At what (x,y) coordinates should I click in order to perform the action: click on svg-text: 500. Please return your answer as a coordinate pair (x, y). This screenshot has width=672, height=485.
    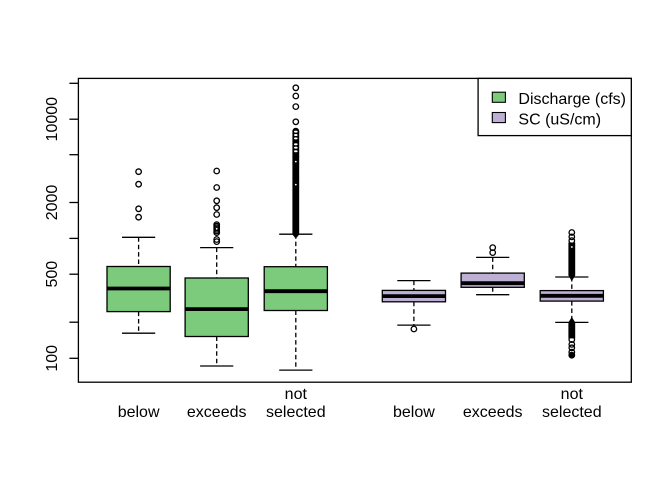
    Looking at the image, I should click on (52, 274).